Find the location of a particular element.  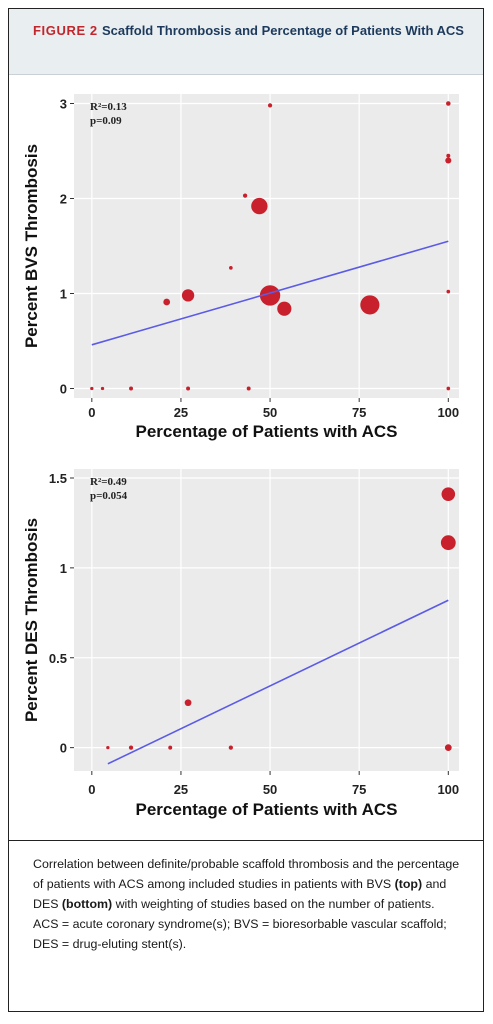

caption-part2: and DES is located at coordinates (240, 894).